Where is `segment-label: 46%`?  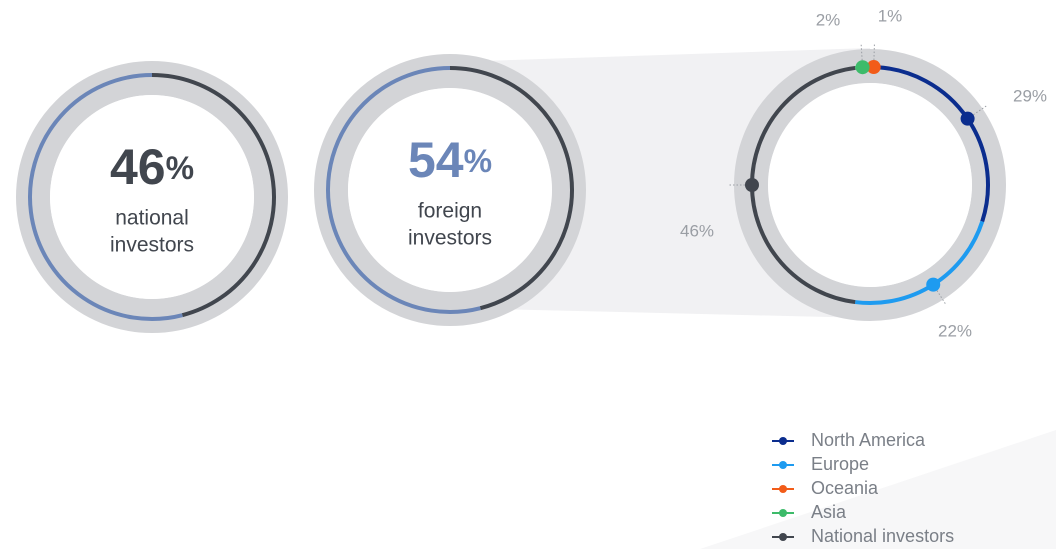
segment-label: 46% is located at coordinates (697, 230).